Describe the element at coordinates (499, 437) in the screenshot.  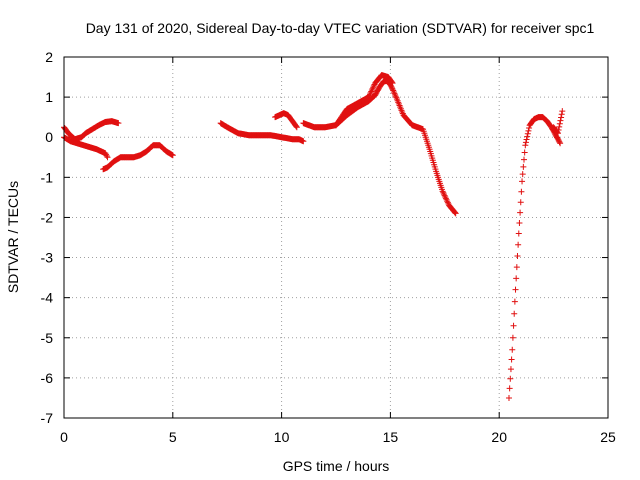
I see `x-tick-label: 20` at that location.